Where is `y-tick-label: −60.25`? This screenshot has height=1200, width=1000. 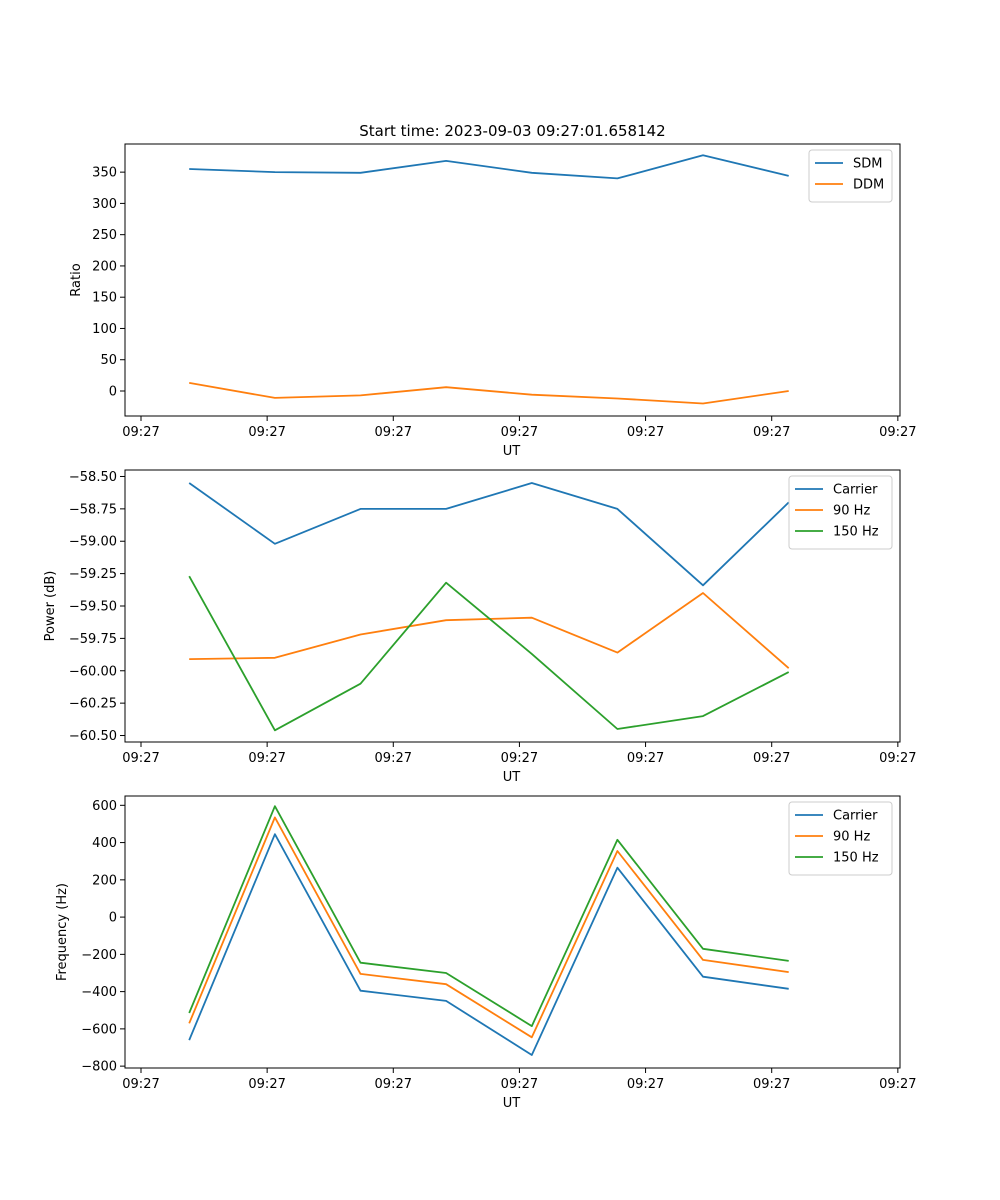
y-tick-label: −60.25 is located at coordinates (93, 704).